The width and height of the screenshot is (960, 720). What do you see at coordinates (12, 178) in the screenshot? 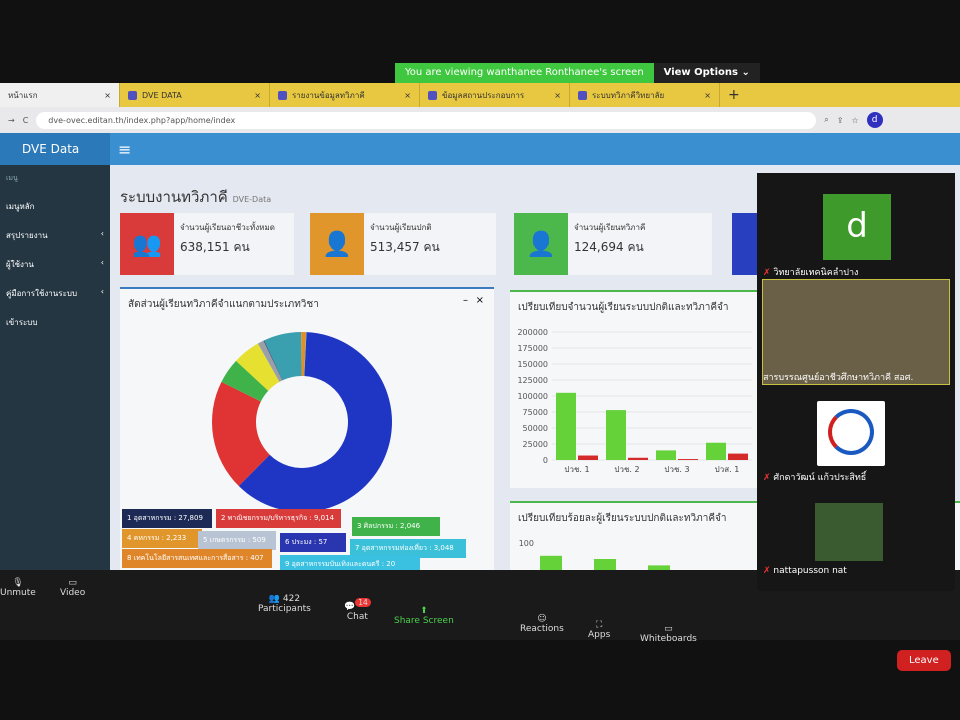
I see `sidebar-header: เมนู` at bounding box center [12, 178].